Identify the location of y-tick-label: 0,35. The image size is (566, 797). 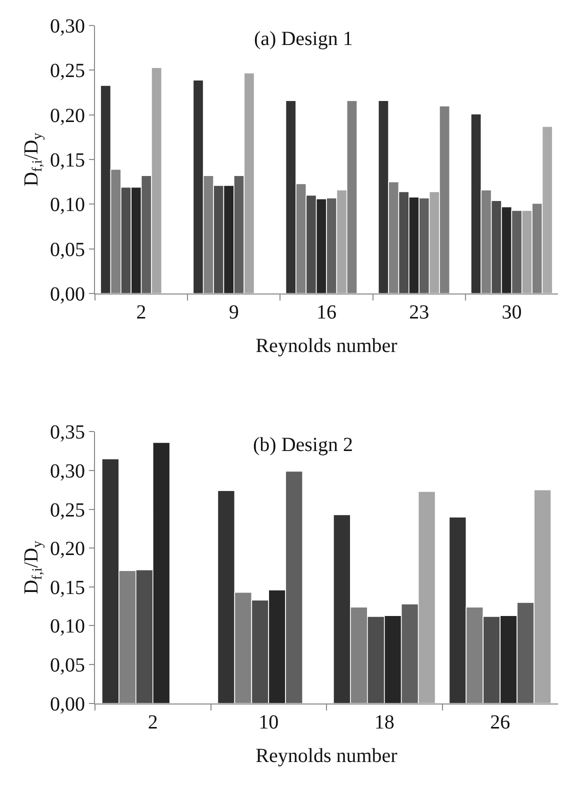
(67, 433).